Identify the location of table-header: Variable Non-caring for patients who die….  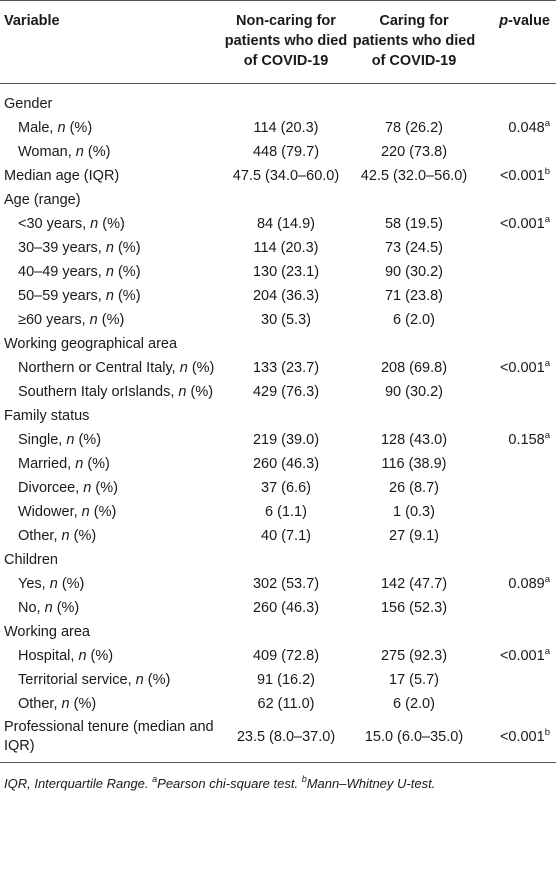
(278, 42).